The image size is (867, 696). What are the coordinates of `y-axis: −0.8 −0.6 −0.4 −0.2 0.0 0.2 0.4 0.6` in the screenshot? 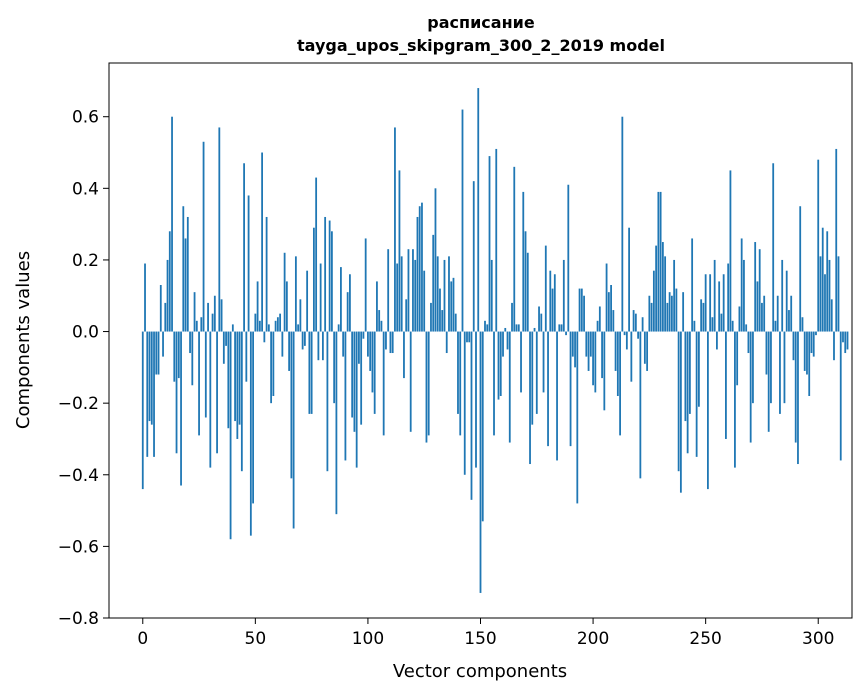 It's located at (83, 368).